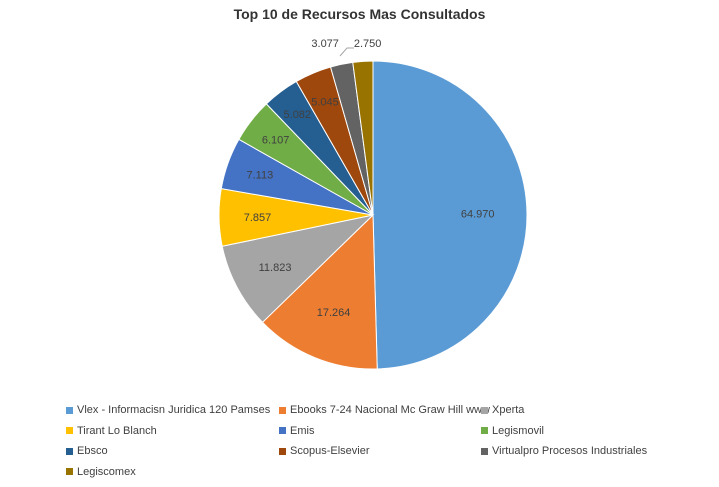 Image resolution: width=719 pixels, height=487 pixels. What do you see at coordinates (518, 430) in the screenshot?
I see `legend-label: Legismovil` at bounding box center [518, 430].